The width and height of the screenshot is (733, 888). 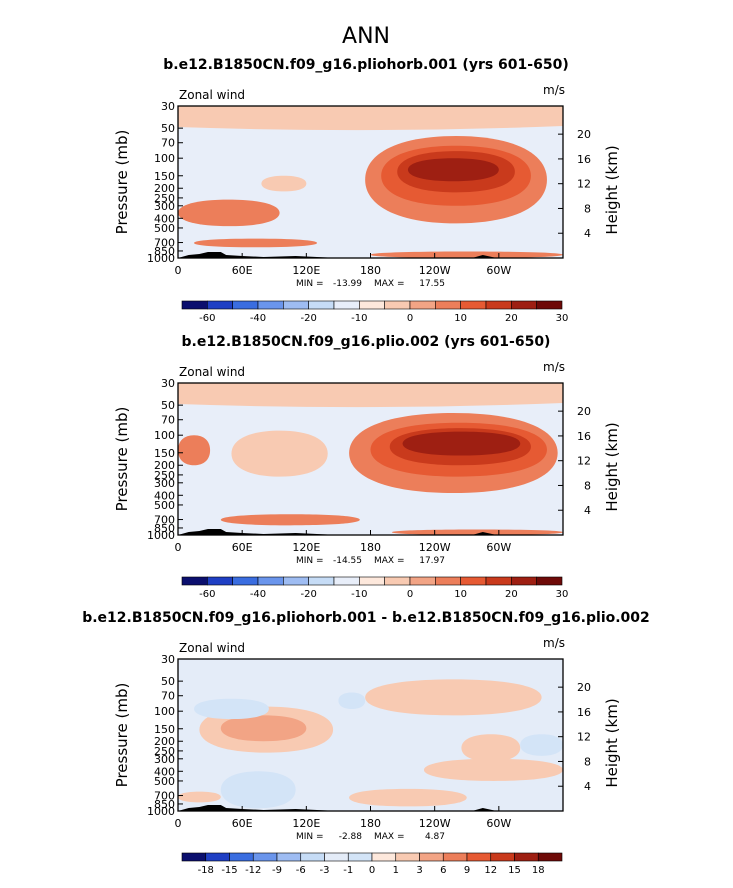 What do you see at coordinates (538, 870) in the screenshot?
I see `colorbar-label: 18` at bounding box center [538, 870].